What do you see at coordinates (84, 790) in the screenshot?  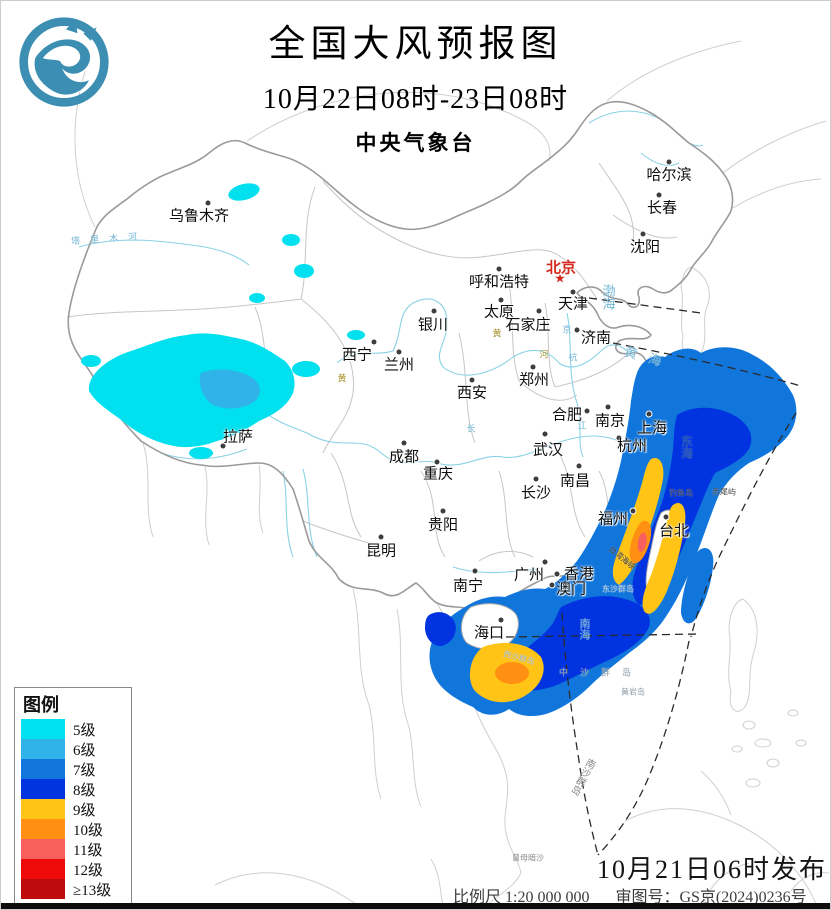 I see `legend-label: 8级` at bounding box center [84, 790].